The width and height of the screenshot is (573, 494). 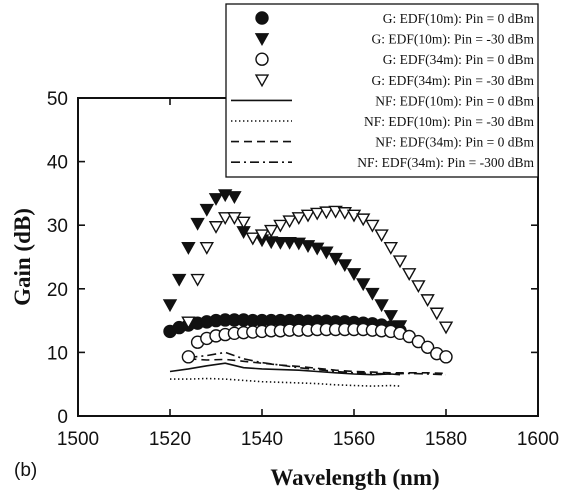 What do you see at coordinates (354, 439) in the screenshot?
I see `x-tick-label: 1560` at bounding box center [354, 439].